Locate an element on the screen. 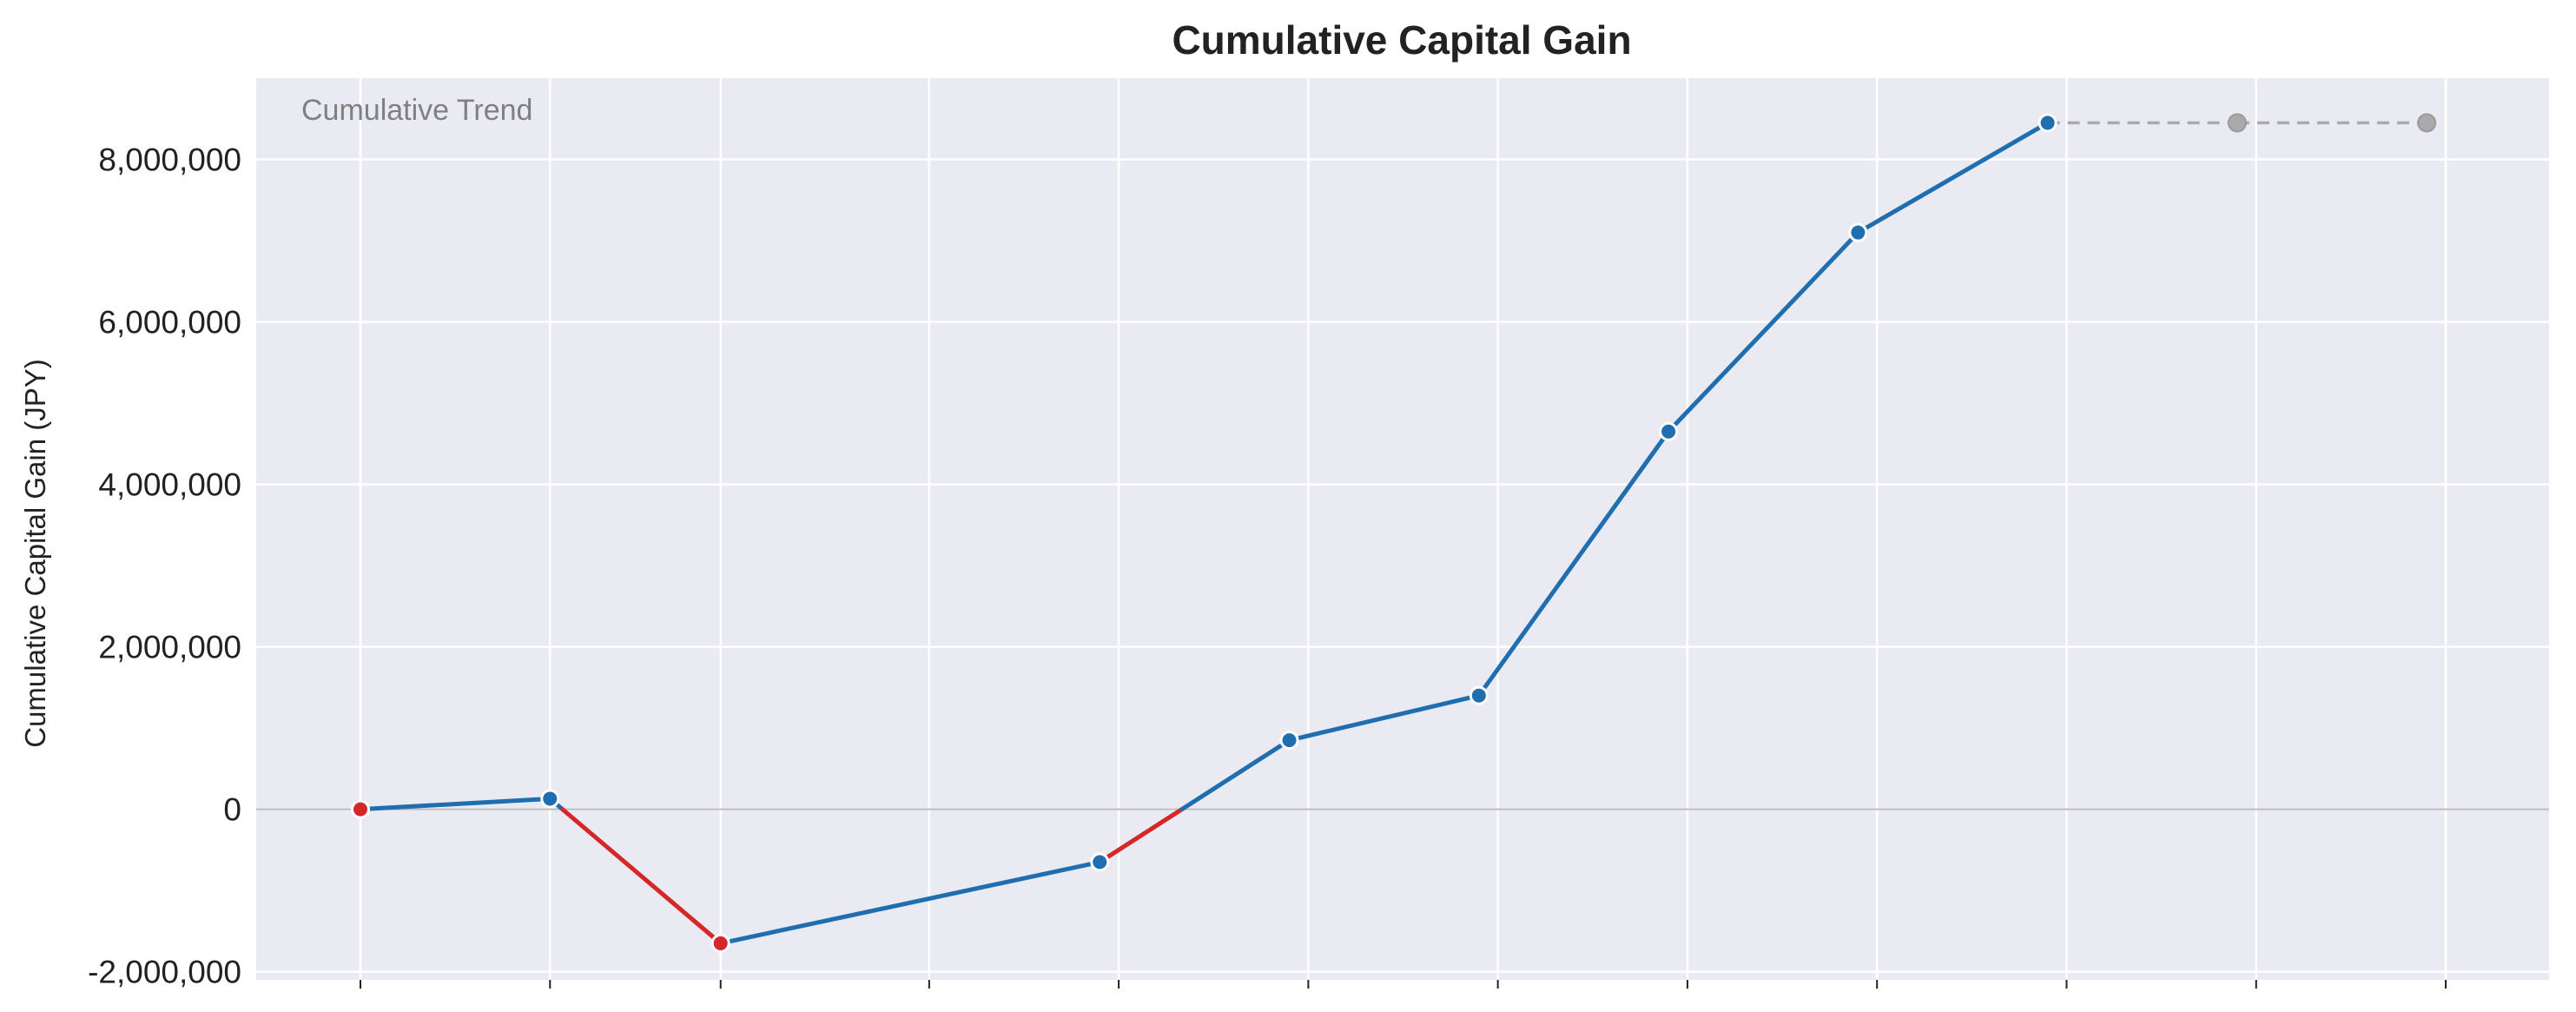 This screenshot has width=2576, height=1012. cumulative-trend-annotation: Cumulative Trend is located at coordinates (416, 110).